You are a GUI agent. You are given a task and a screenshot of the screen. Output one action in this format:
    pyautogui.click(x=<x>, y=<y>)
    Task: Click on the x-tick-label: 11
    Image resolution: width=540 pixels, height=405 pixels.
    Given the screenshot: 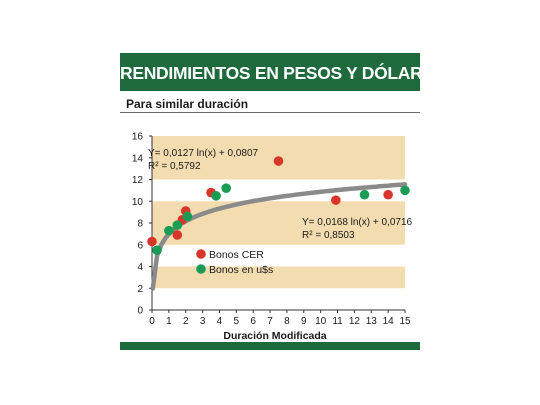 What is the action you would take?
    pyautogui.click(x=337, y=321)
    